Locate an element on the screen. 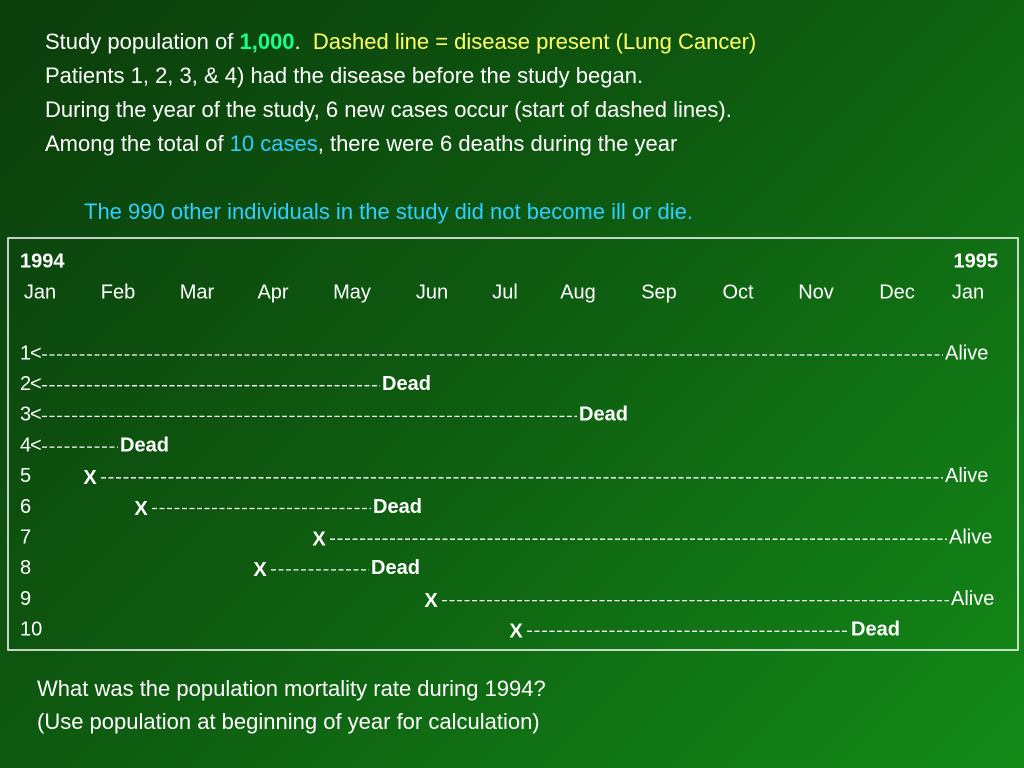 This screenshot has width=1024, height=768. intro-text: Study population of is located at coordinates (142, 41).